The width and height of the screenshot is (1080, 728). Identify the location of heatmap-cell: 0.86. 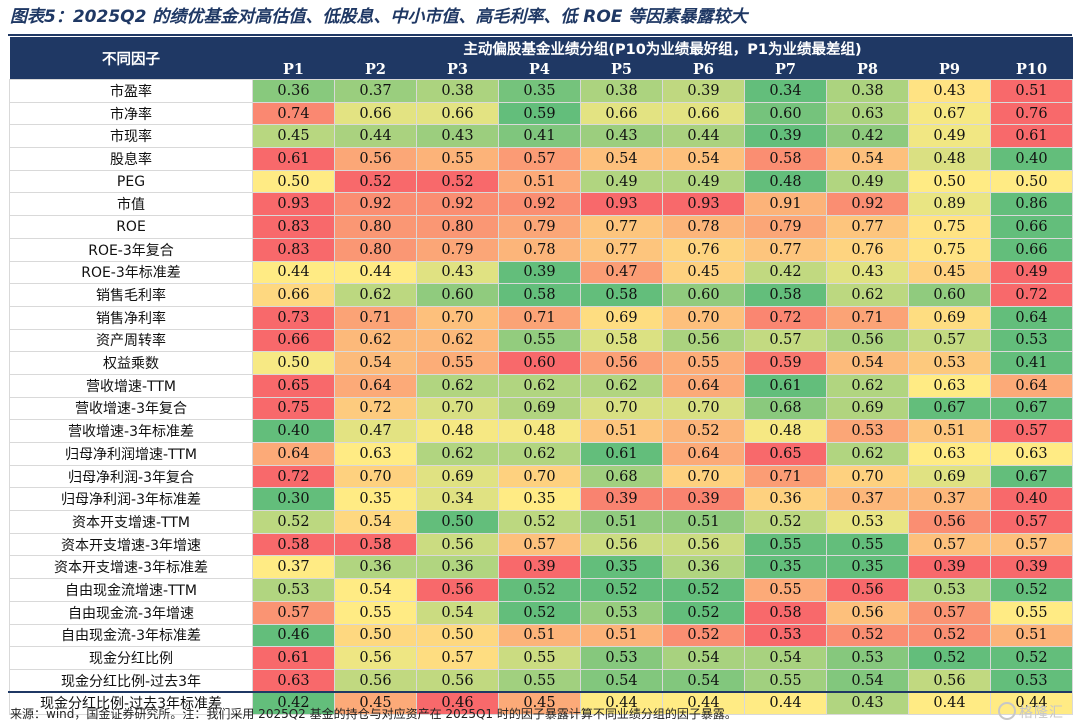
(1031, 204).